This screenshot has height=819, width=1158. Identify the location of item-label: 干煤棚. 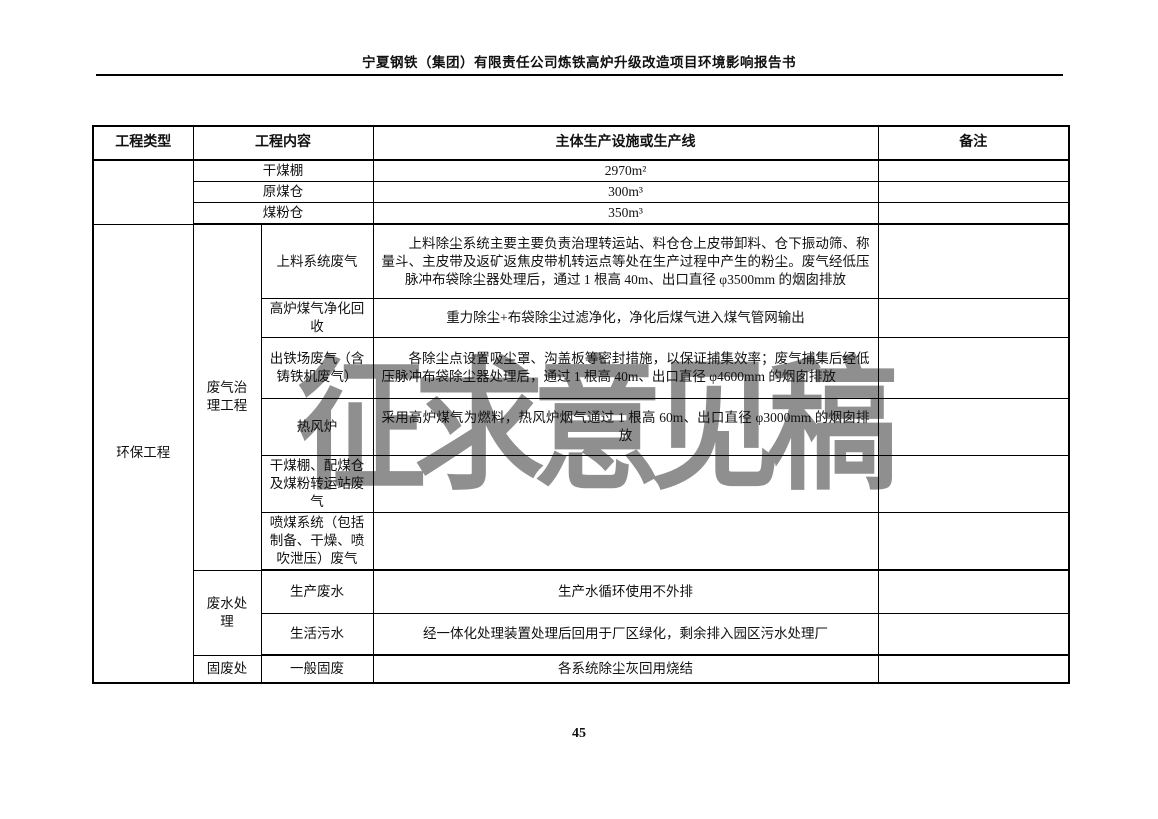
(283, 170).